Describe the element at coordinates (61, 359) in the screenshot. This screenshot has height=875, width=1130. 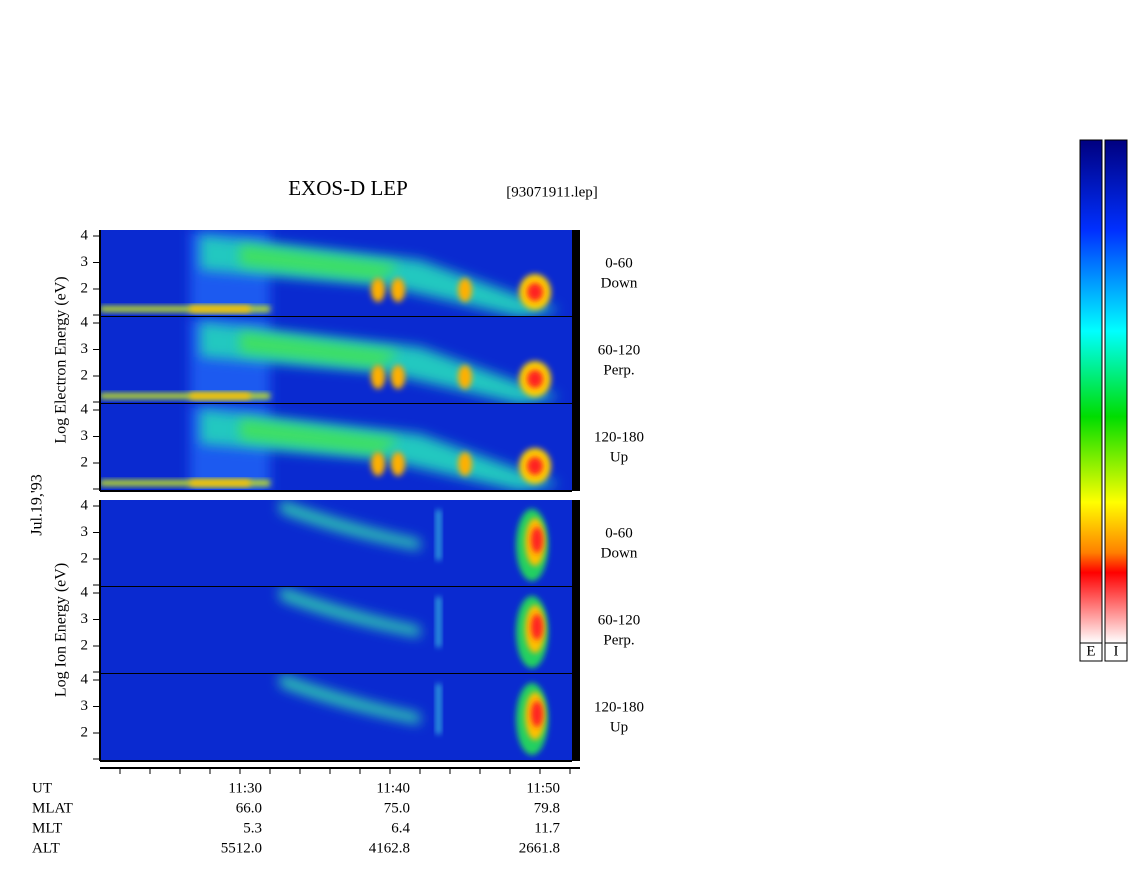
I see `group-label: Log Electron Energy (eV)` at that location.